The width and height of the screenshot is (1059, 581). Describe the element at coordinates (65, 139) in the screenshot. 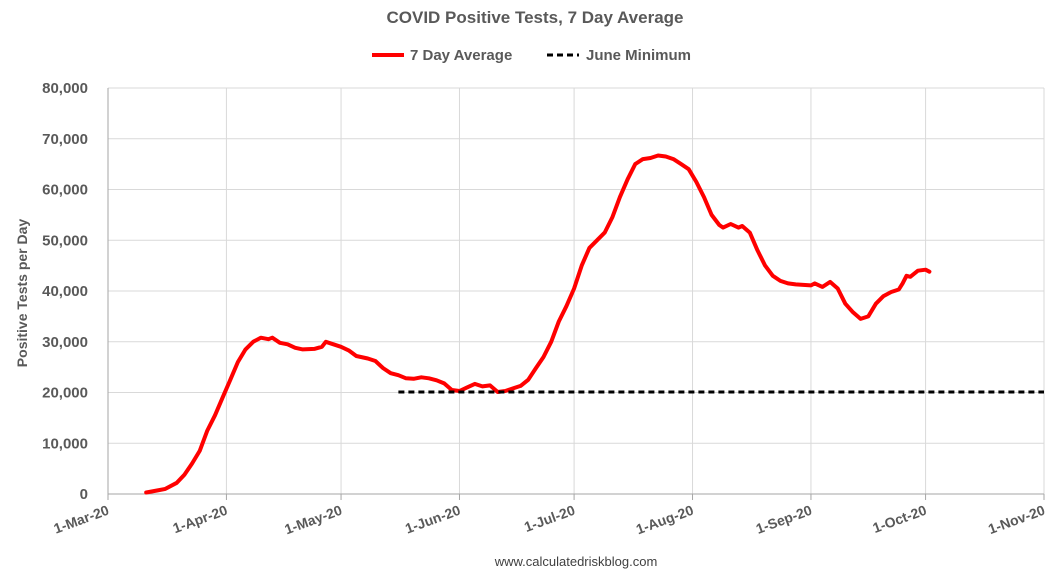

I see `y-tick-label: 70,000` at that location.